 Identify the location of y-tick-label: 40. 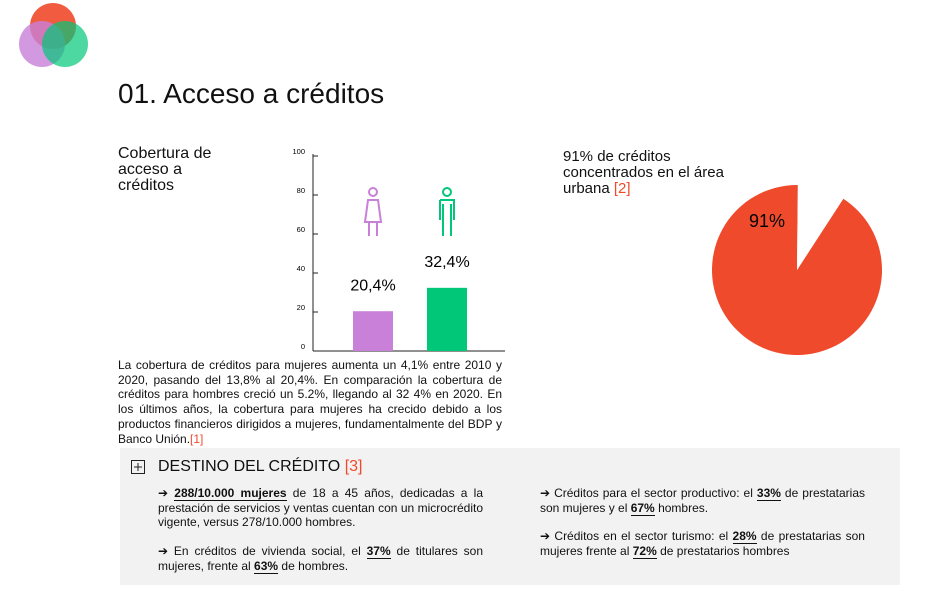
(301, 268).